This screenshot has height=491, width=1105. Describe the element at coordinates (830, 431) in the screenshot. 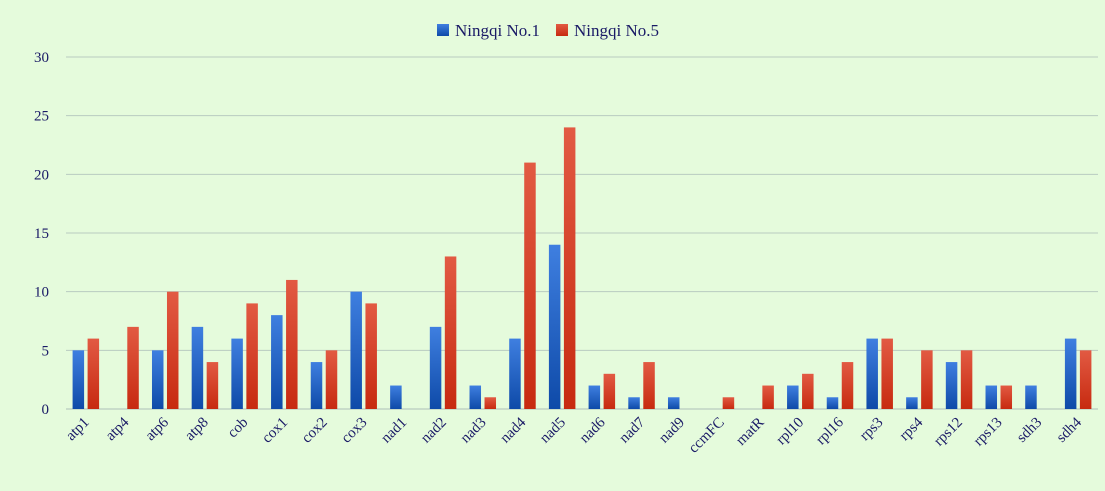

I see `x-tick-label: rpl16` at that location.